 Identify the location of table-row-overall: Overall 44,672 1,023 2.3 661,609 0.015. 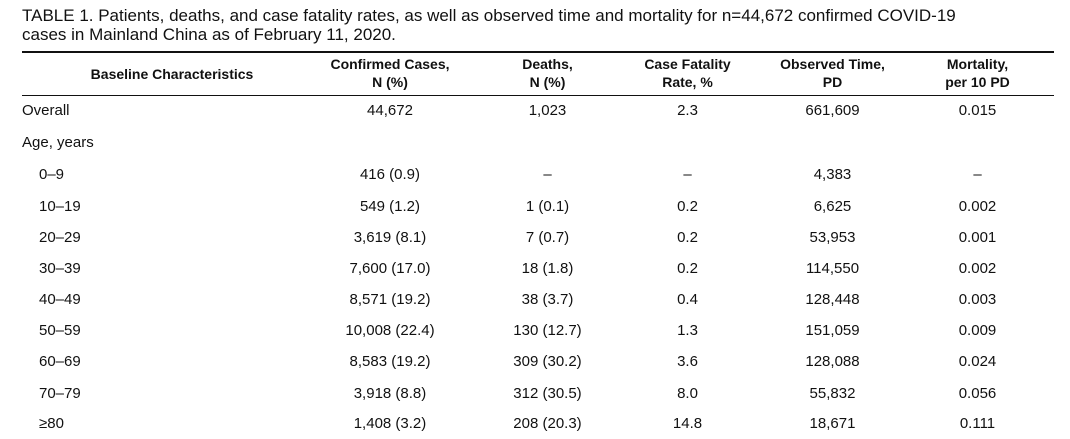
(535, 111).